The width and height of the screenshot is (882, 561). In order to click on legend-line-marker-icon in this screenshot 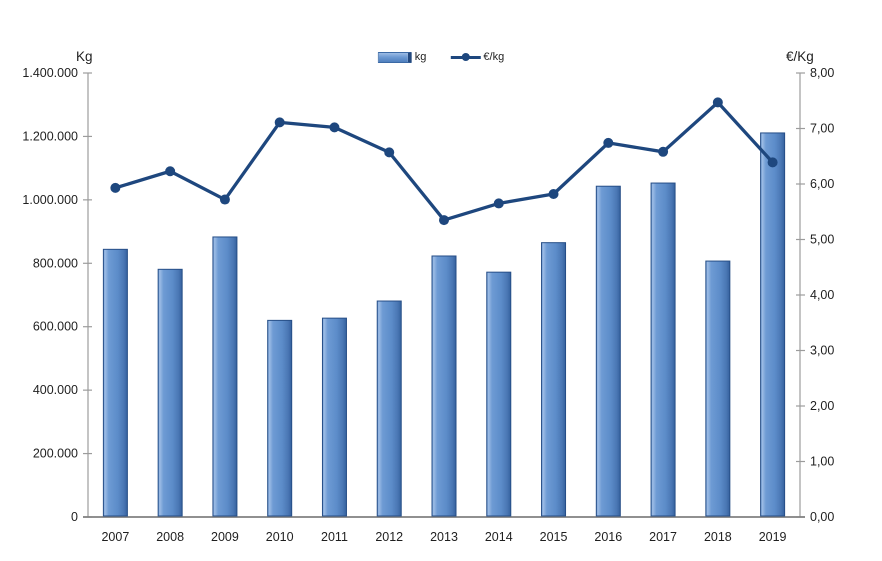, I will do `click(465, 57)`.